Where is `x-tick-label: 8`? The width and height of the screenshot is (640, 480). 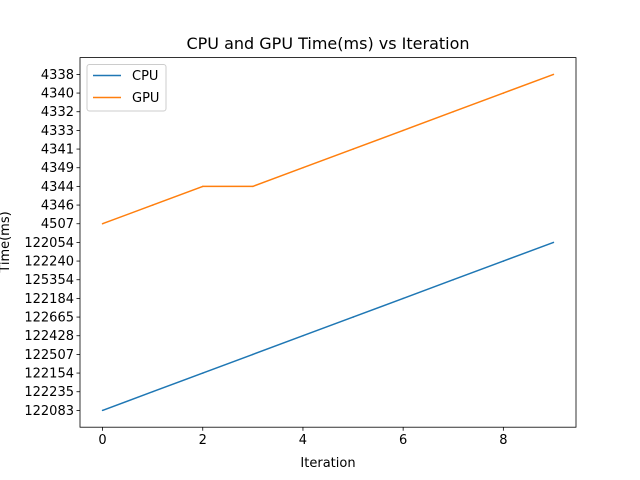
x-tick-label: 8 is located at coordinates (503, 440).